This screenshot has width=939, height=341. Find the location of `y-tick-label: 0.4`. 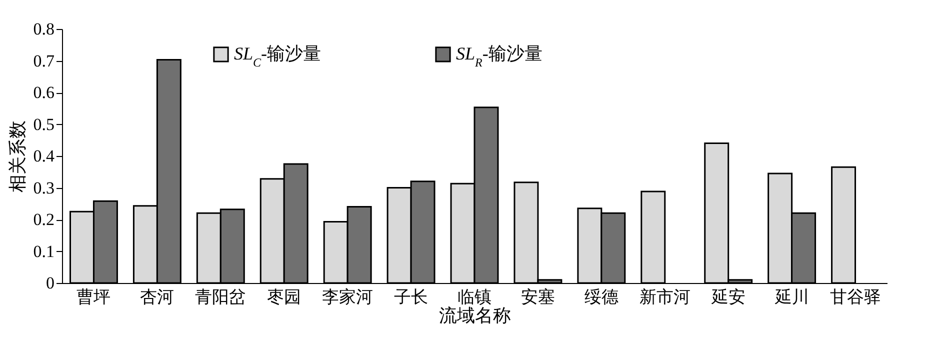

y-tick-label: 0.4 is located at coordinates (44, 156).